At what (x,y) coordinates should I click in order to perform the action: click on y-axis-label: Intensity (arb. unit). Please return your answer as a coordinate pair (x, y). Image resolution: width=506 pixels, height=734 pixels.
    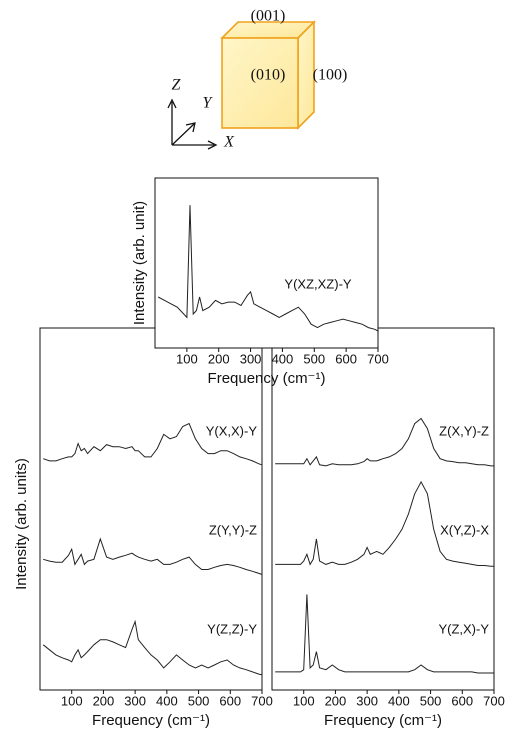
    Looking at the image, I should click on (139, 263).